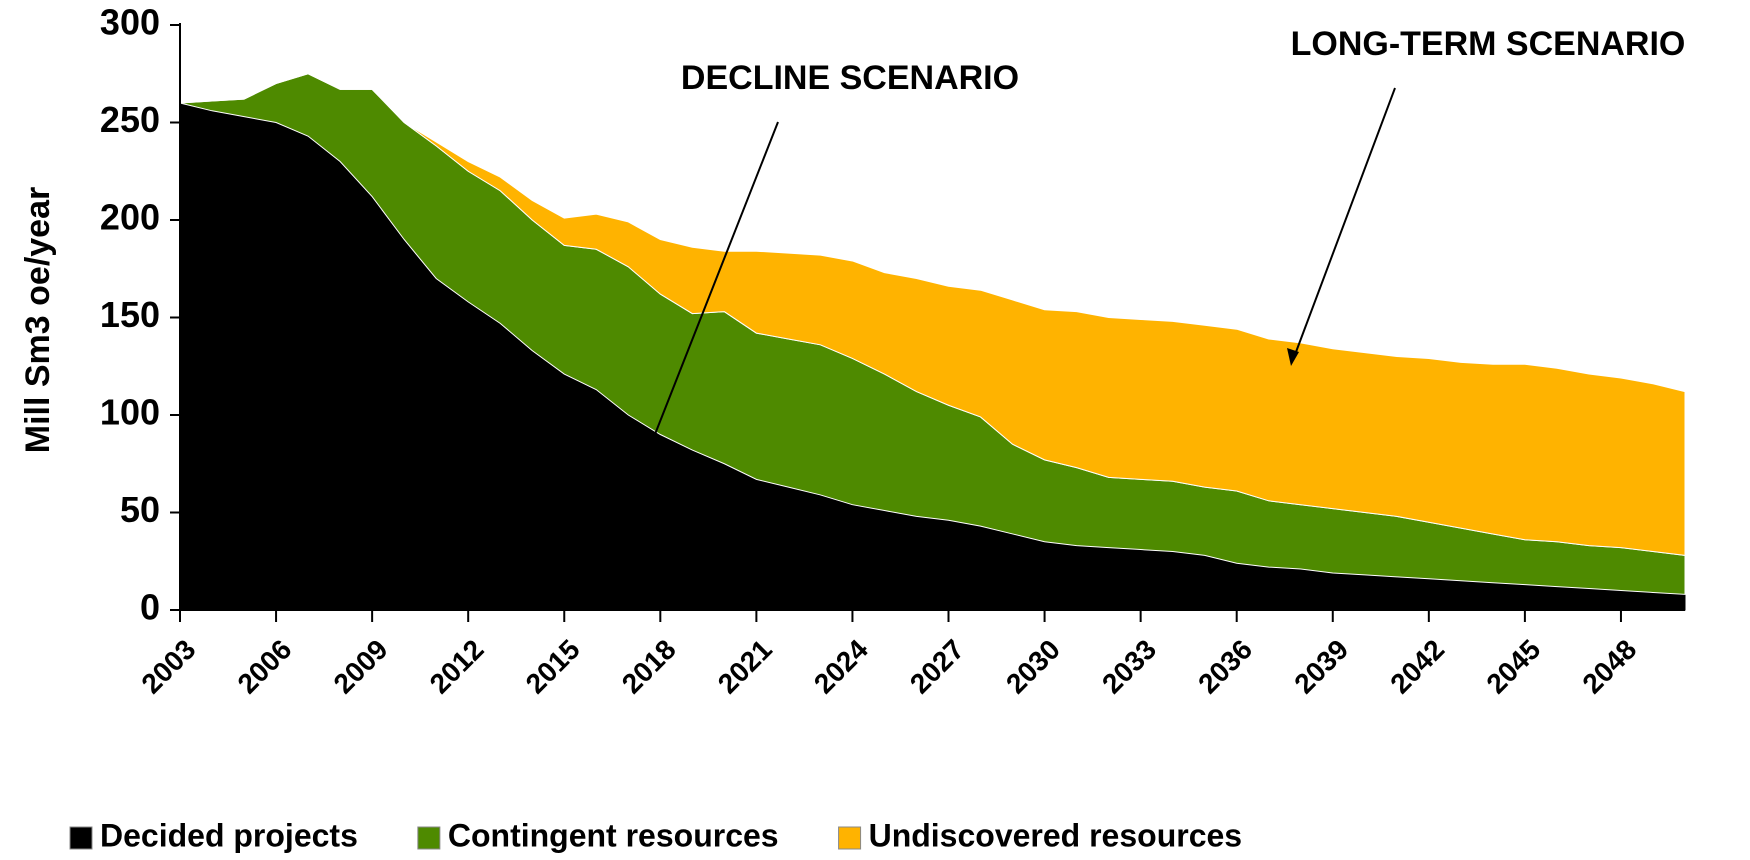 The width and height of the screenshot is (1750, 860). What do you see at coordinates (150, 607) in the screenshot?
I see `y-tick-label: 0` at bounding box center [150, 607].